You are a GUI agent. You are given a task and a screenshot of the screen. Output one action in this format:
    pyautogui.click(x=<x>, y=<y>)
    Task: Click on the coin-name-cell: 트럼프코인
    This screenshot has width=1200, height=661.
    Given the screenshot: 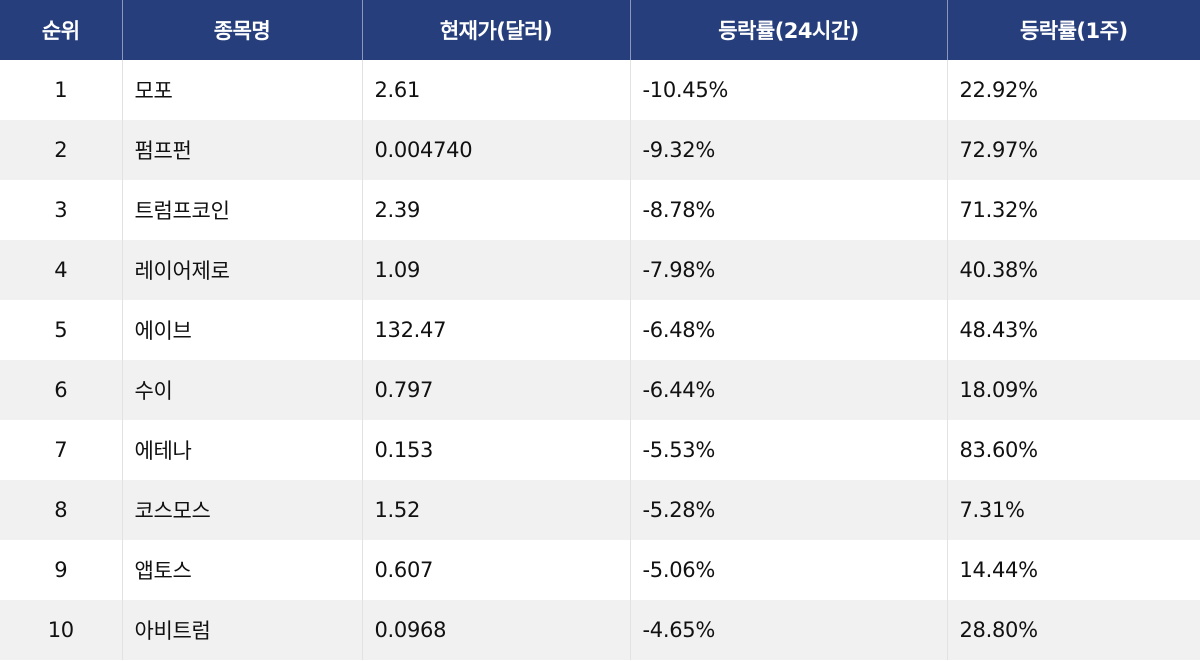 What is the action you would take?
    pyautogui.click(x=242, y=210)
    